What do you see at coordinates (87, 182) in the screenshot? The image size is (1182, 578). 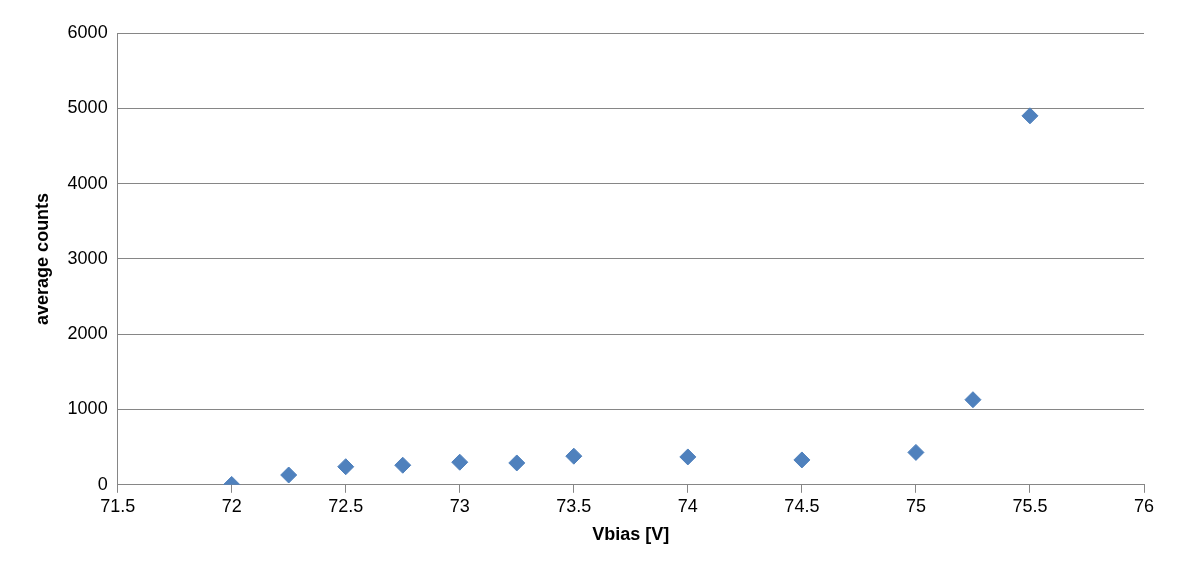 I see `y-tick-label: 4000` at bounding box center [87, 182].